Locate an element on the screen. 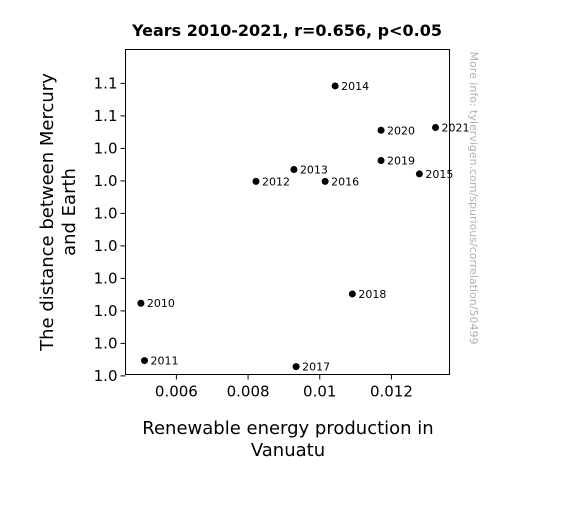 This screenshot has height=505, width=575. data-point-label: 2020 is located at coordinates (401, 130).